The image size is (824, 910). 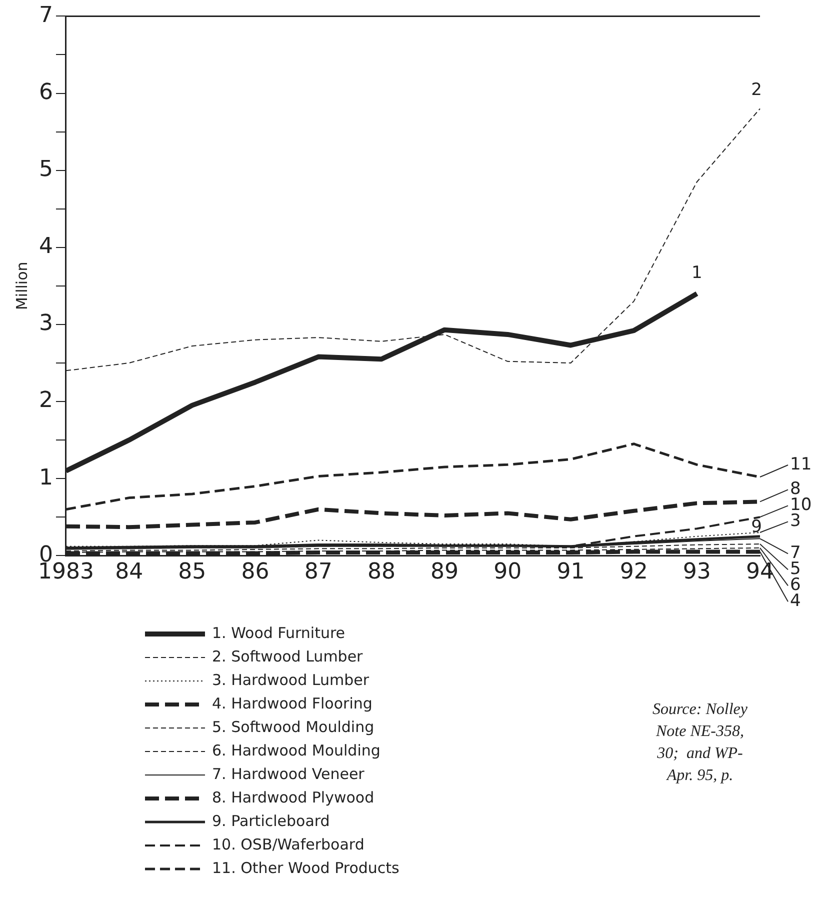 I want to click on legend-label: 2. Softwood Lumber, so click(x=288, y=656).